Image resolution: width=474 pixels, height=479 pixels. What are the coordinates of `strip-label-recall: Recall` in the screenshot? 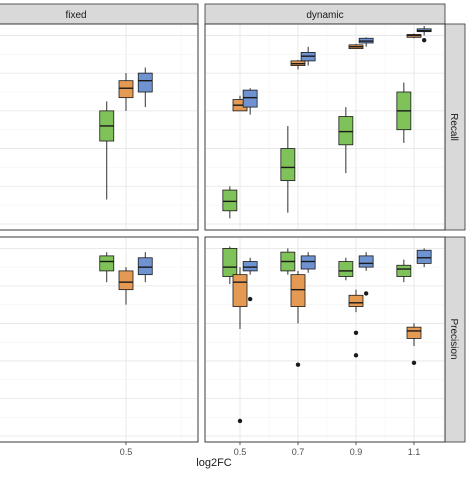 It's located at (453, 127).